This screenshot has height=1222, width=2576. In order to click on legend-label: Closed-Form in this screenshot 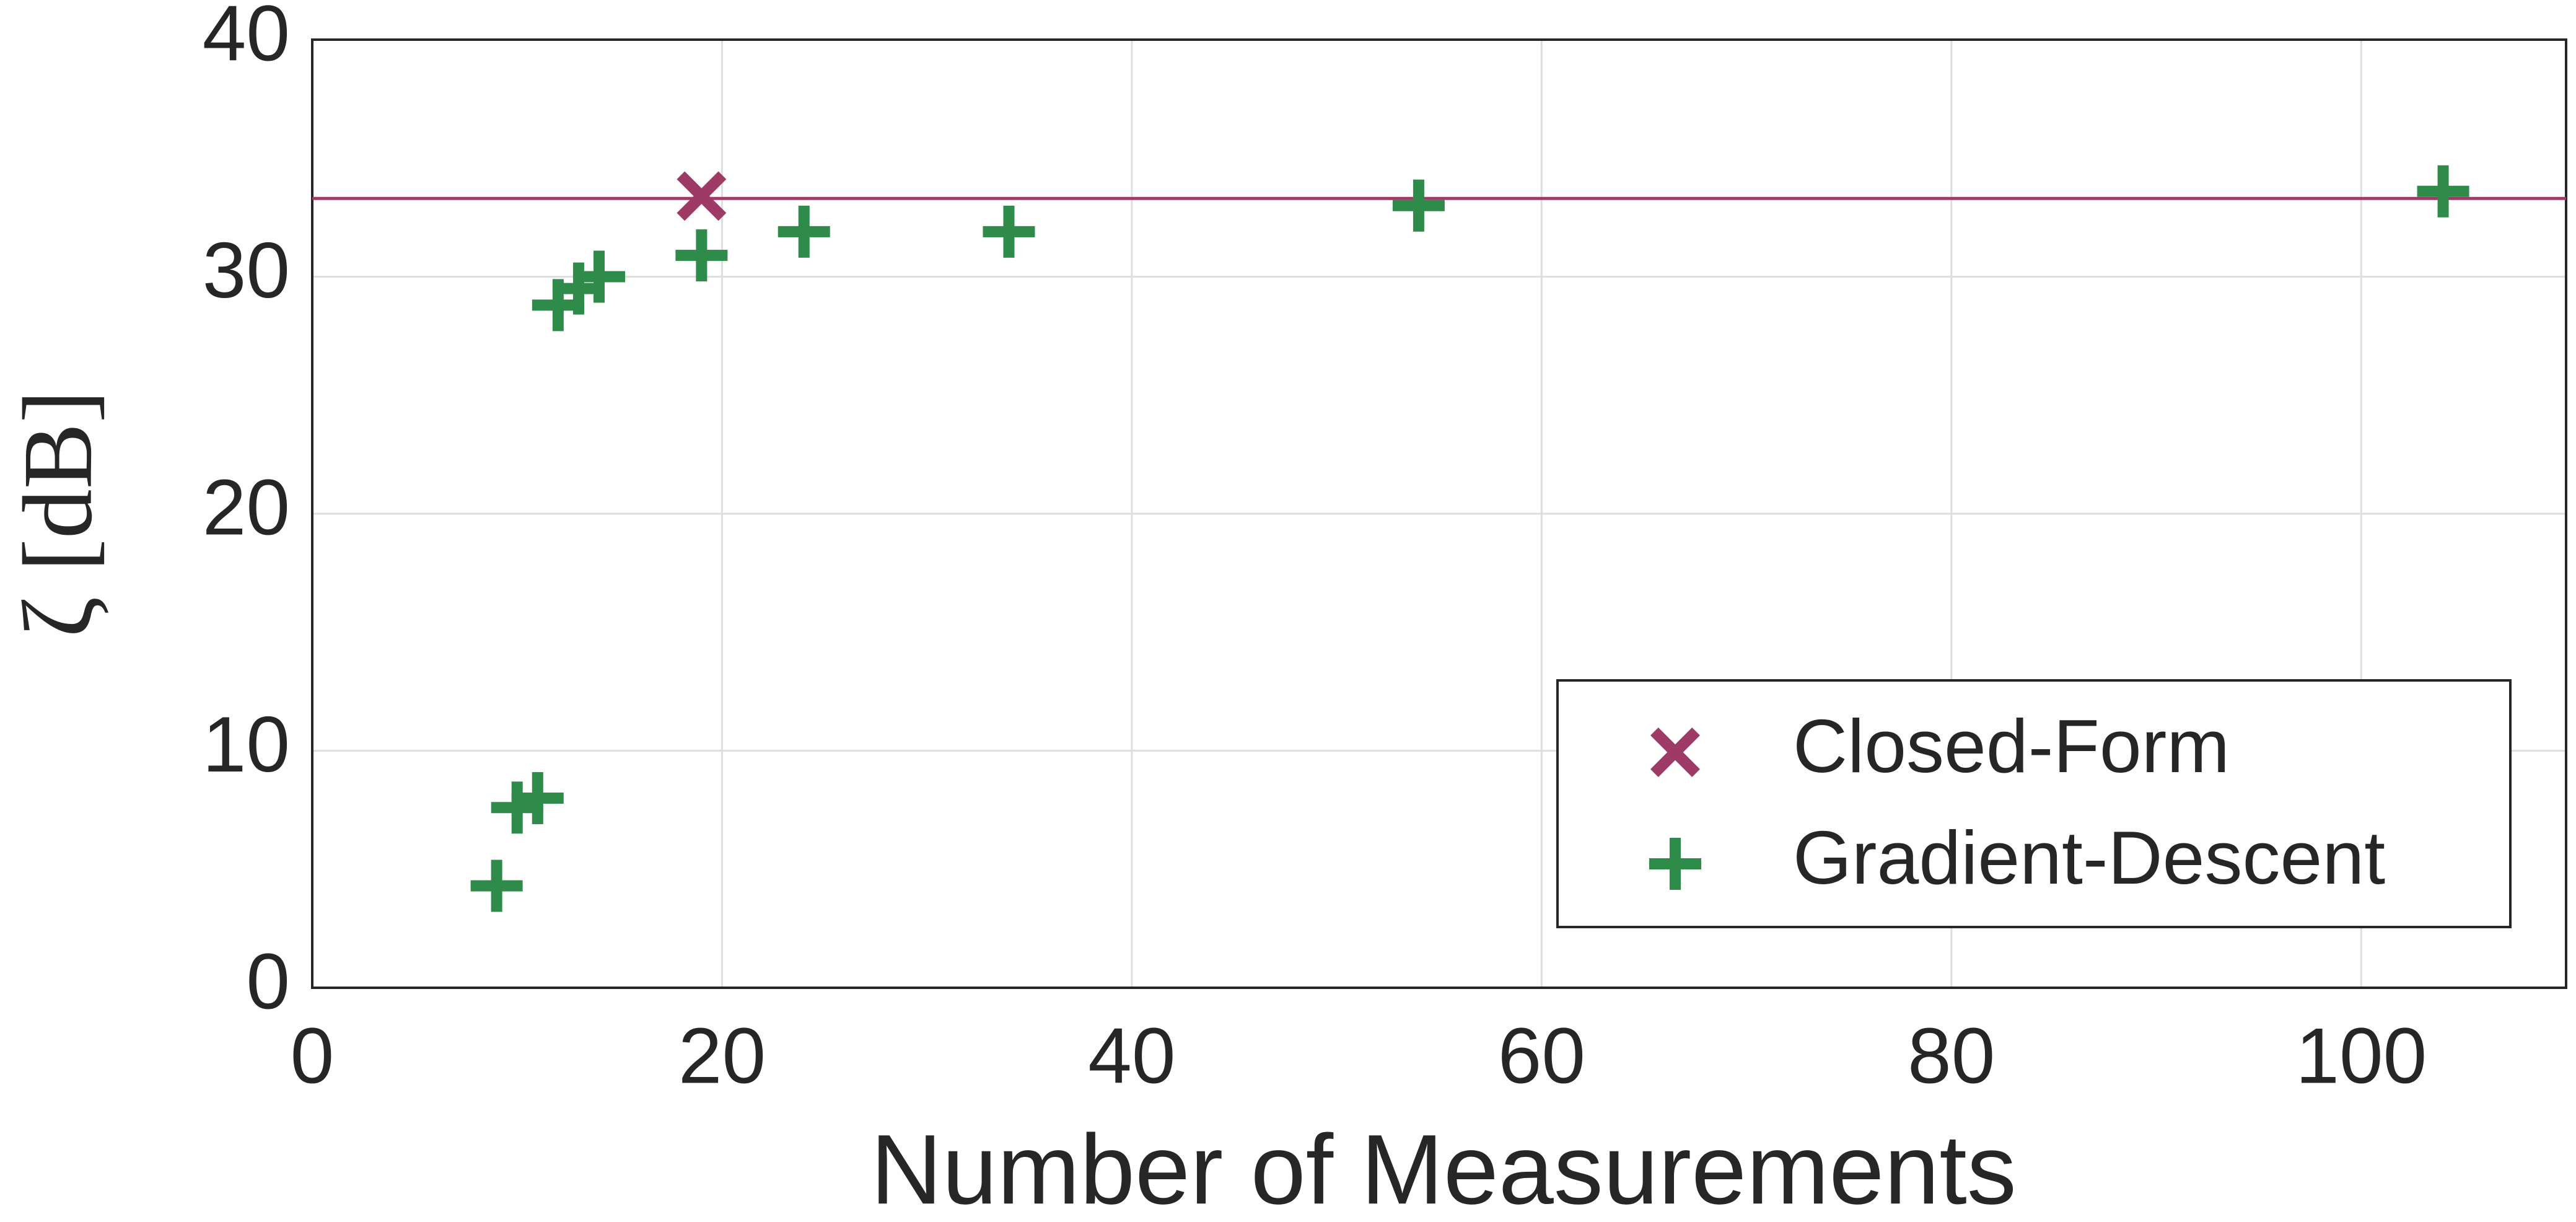, I will do `click(2011, 746)`.